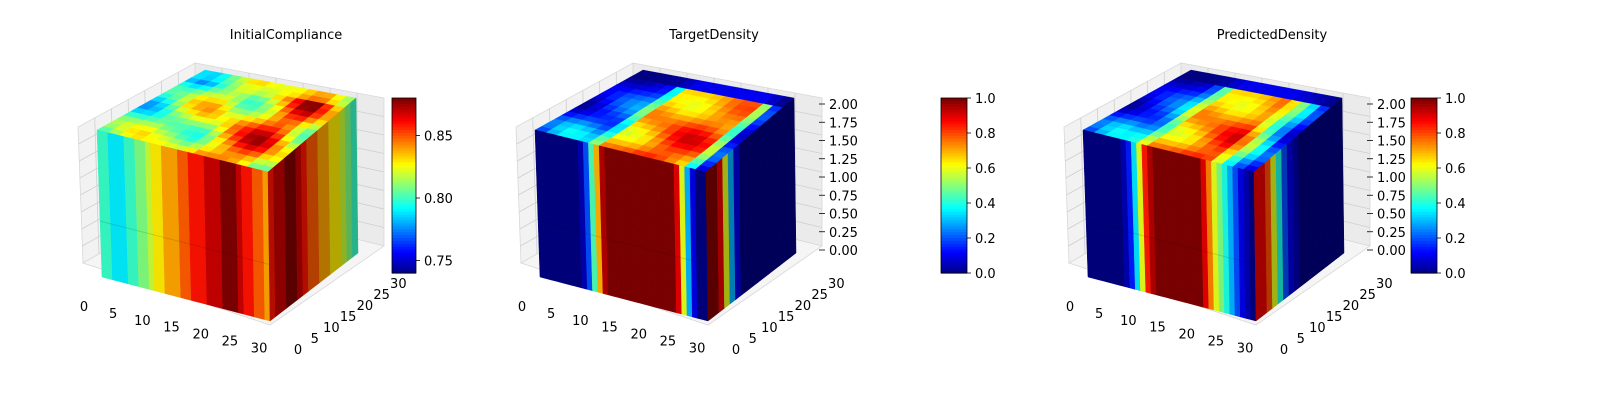 This screenshot has width=1600, height=400. Describe the element at coordinates (1083, 185) in the screenshot. I see `grid-line` at that location.